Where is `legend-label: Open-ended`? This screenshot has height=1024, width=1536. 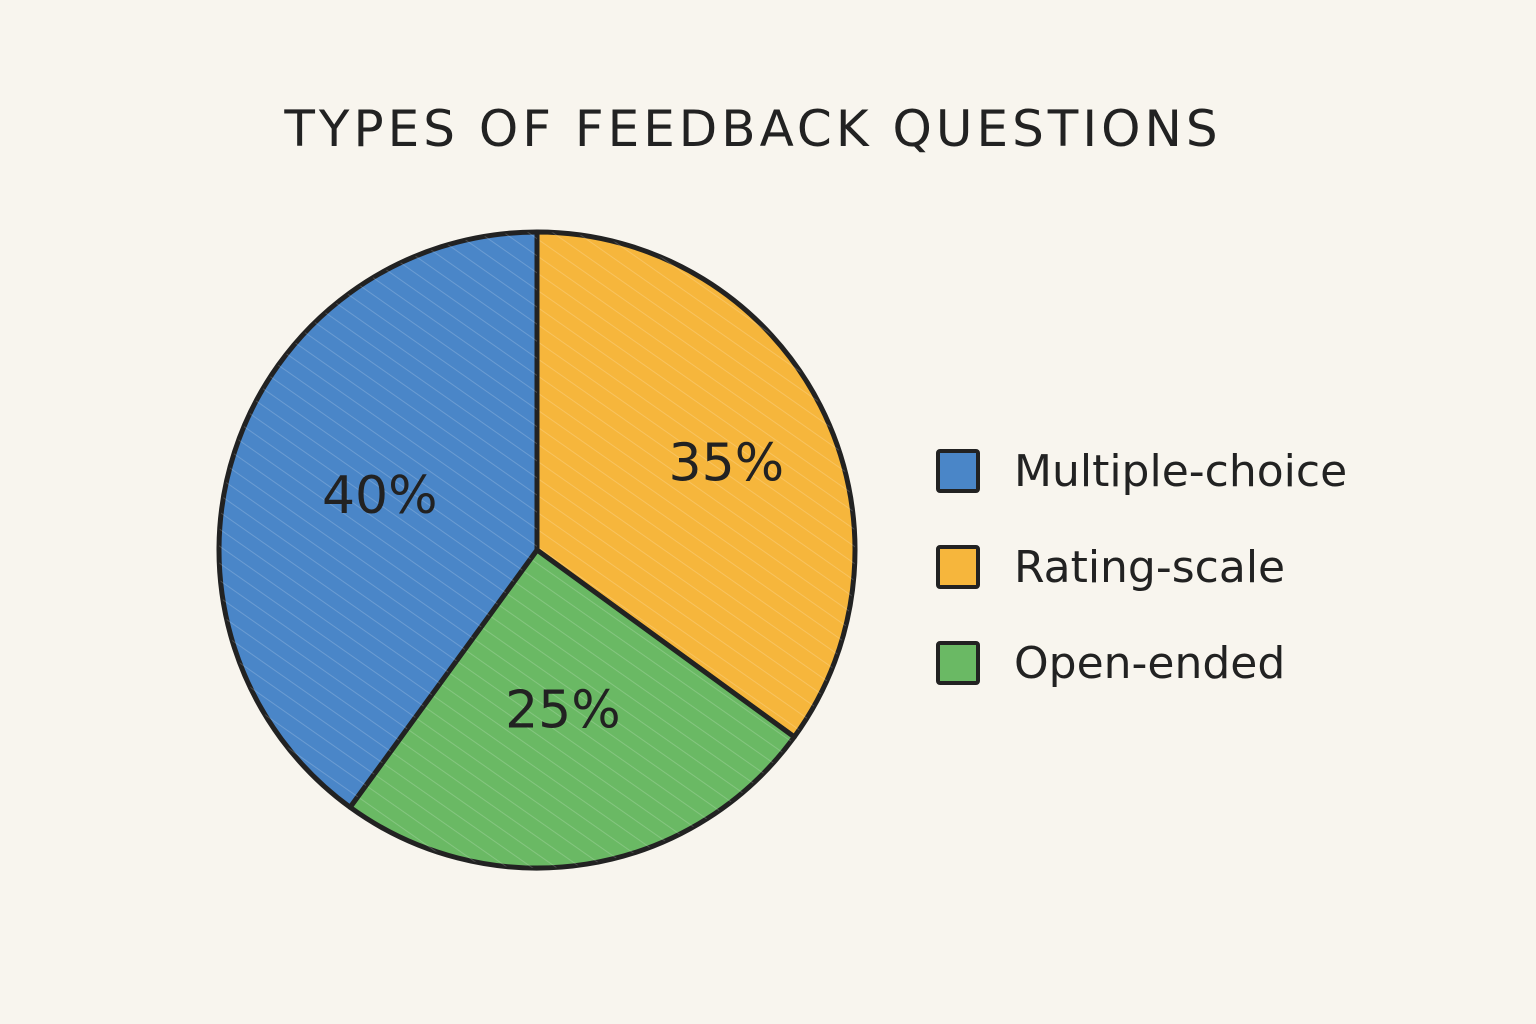
legend-label: Open-ended is located at coordinates (1150, 663).